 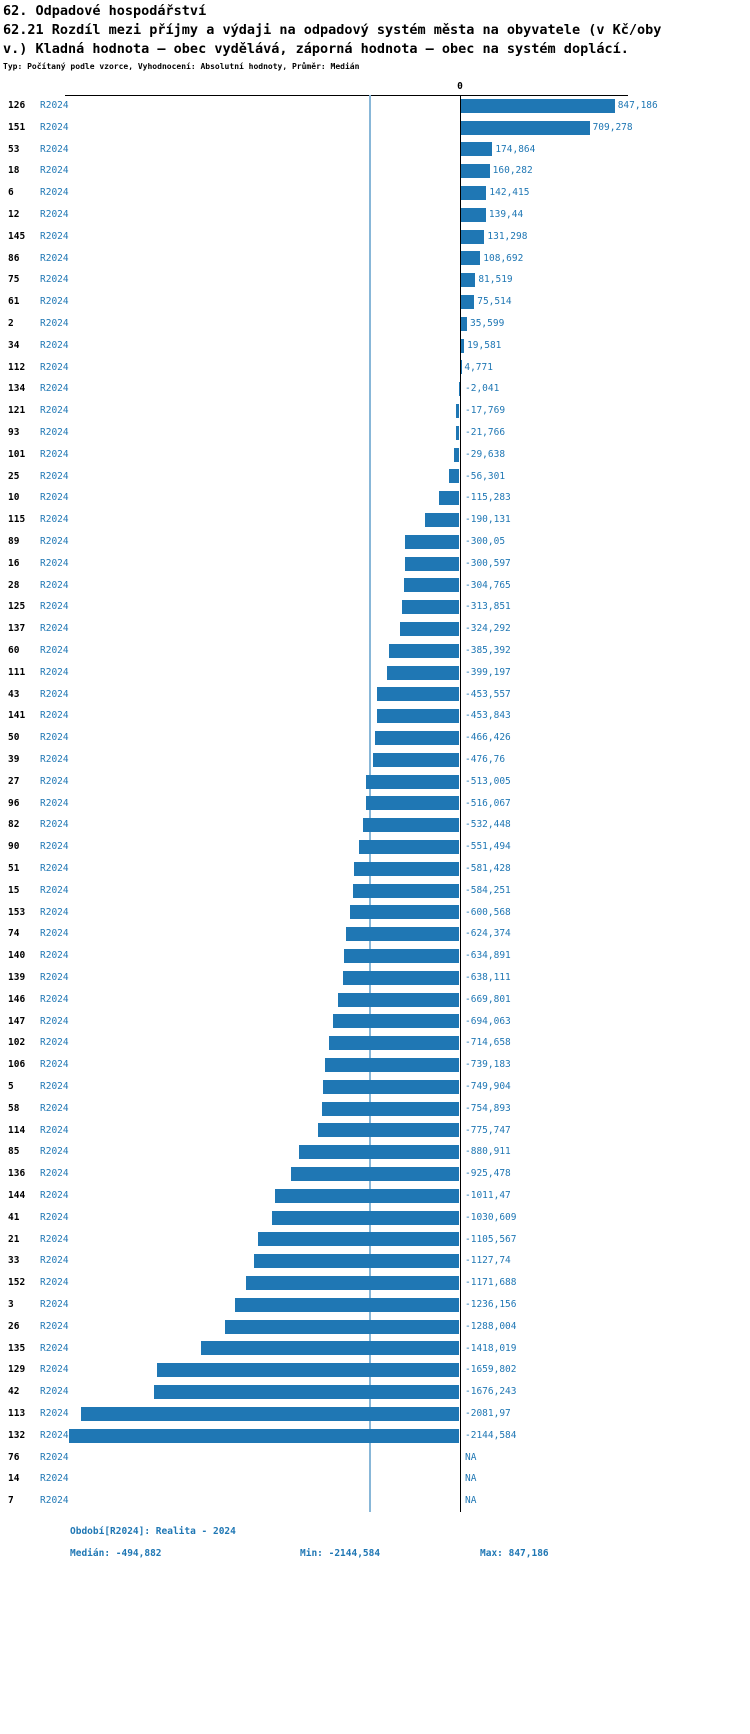 I want to click on row-value-label: -1288,004, so click(x=491, y=1326).